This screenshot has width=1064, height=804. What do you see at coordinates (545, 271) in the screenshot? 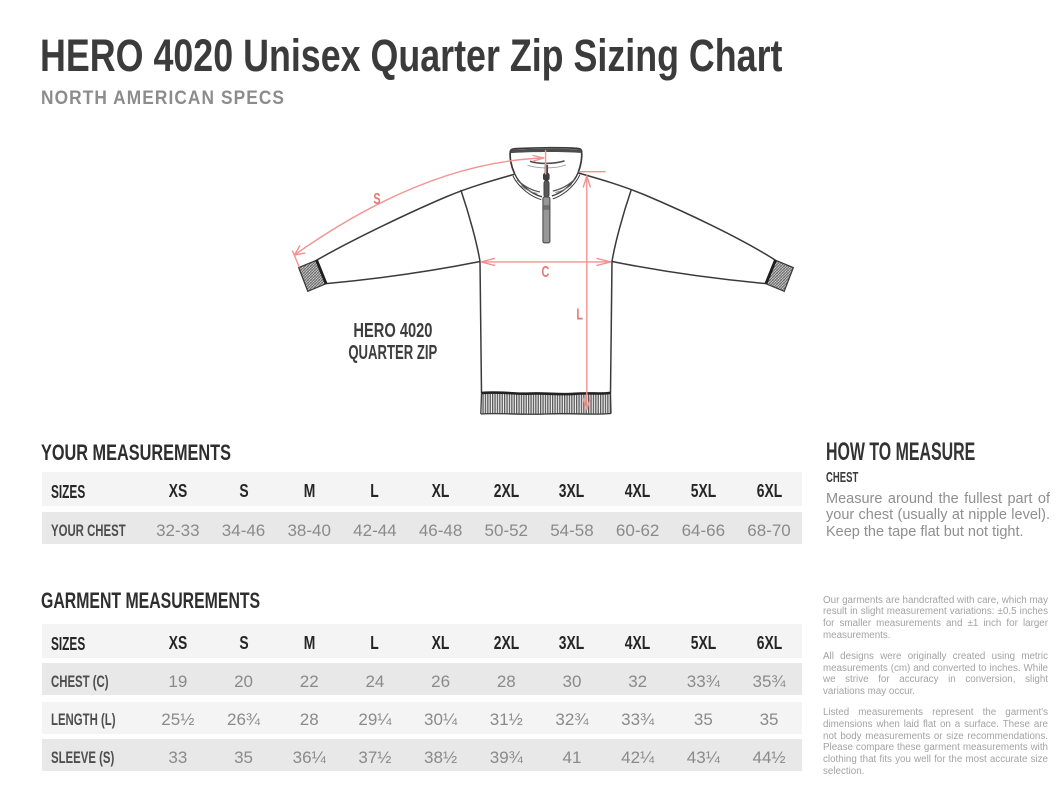
I see `svg-text: C` at bounding box center [545, 271].